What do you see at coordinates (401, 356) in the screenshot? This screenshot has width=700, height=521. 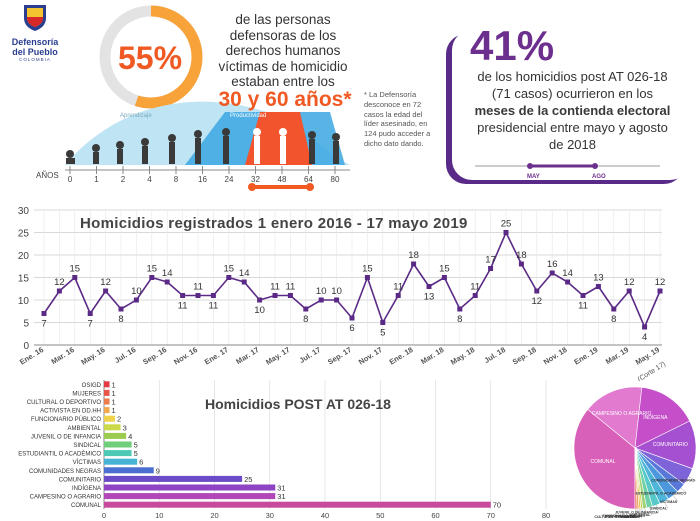 I see `line-x-tick-label: Ene. 18` at bounding box center [401, 356].